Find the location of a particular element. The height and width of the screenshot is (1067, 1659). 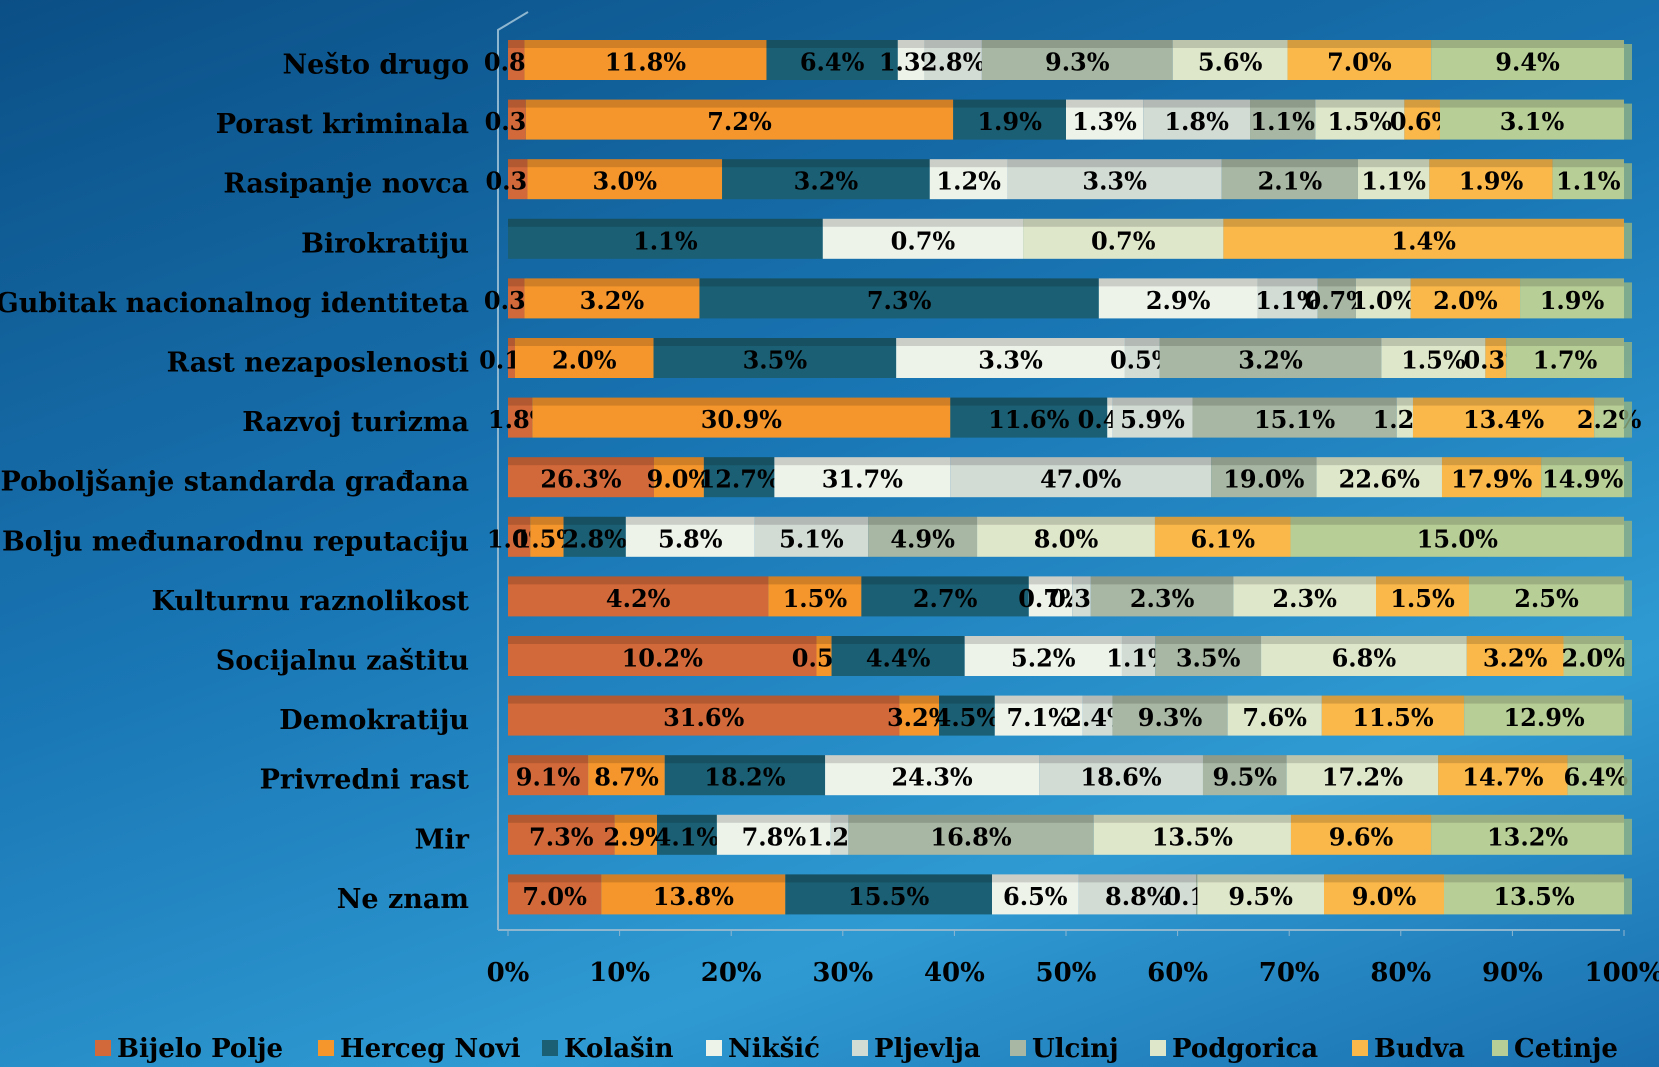

data-label: 1.2% is located at coordinates (968, 181).